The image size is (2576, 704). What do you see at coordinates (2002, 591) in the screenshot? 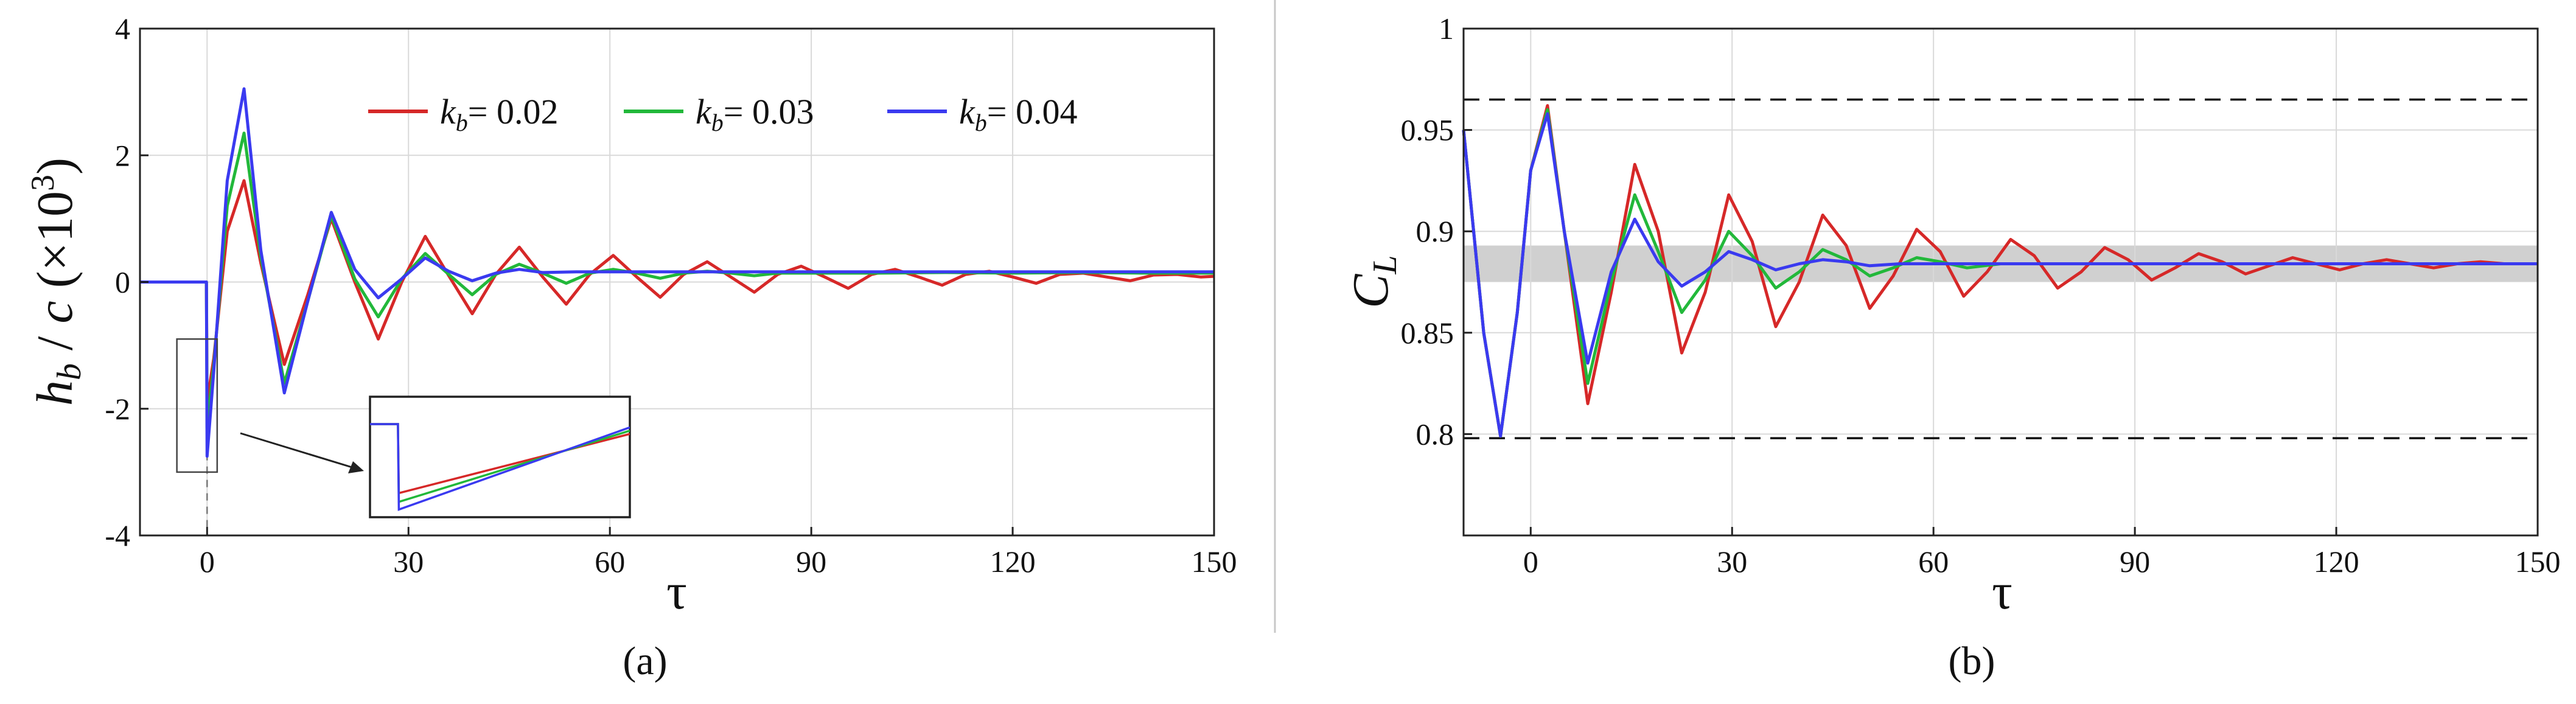
I see `x-axis-title-b: τ` at bounding box center [2002, 591].